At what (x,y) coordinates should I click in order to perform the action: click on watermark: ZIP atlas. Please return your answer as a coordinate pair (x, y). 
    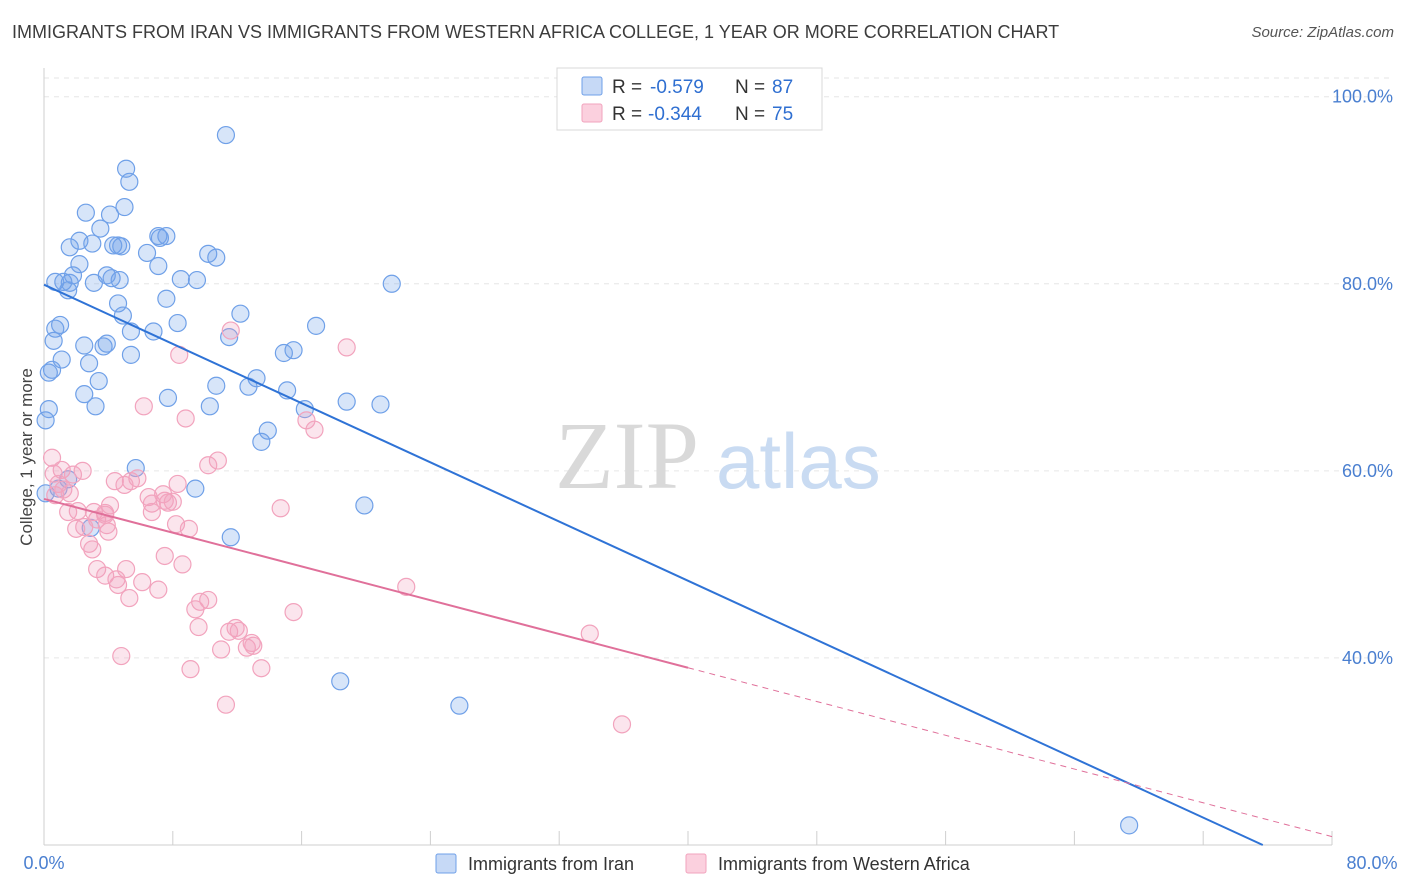
    Looking at the image, I should click on (718, 455).